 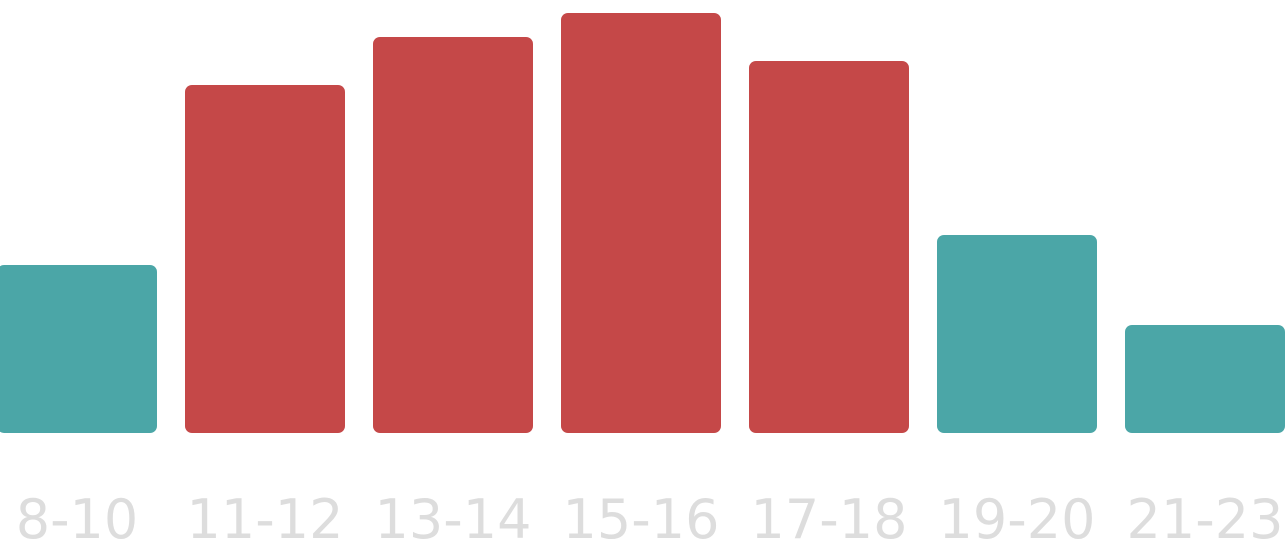 I want to click on x-tick-label: 19-20, so click(x=1017, y=519).